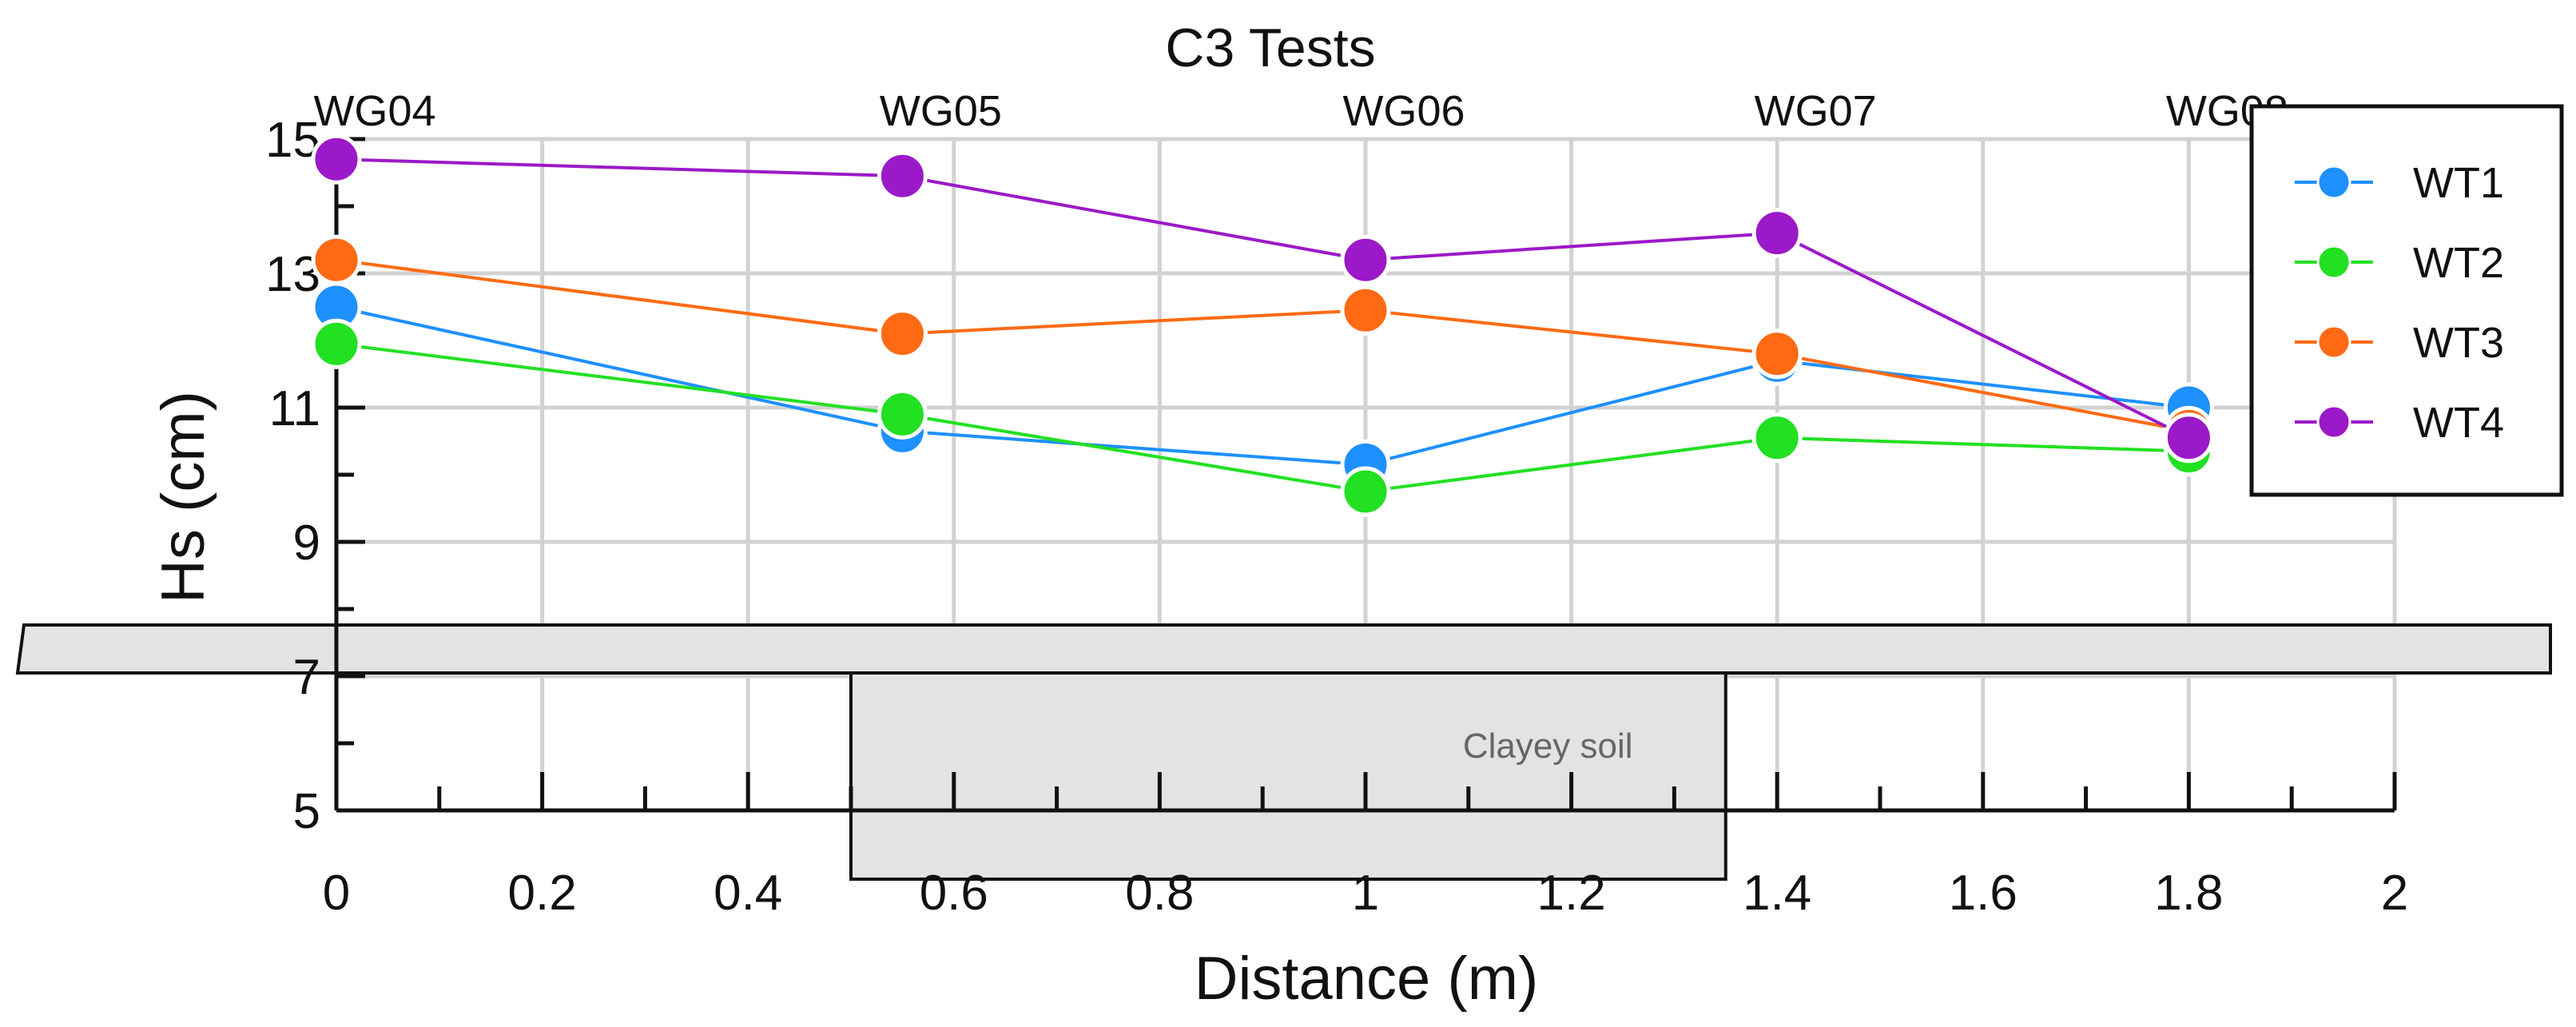  I want to click on clayey-soil-zone, so click(1288, 776).